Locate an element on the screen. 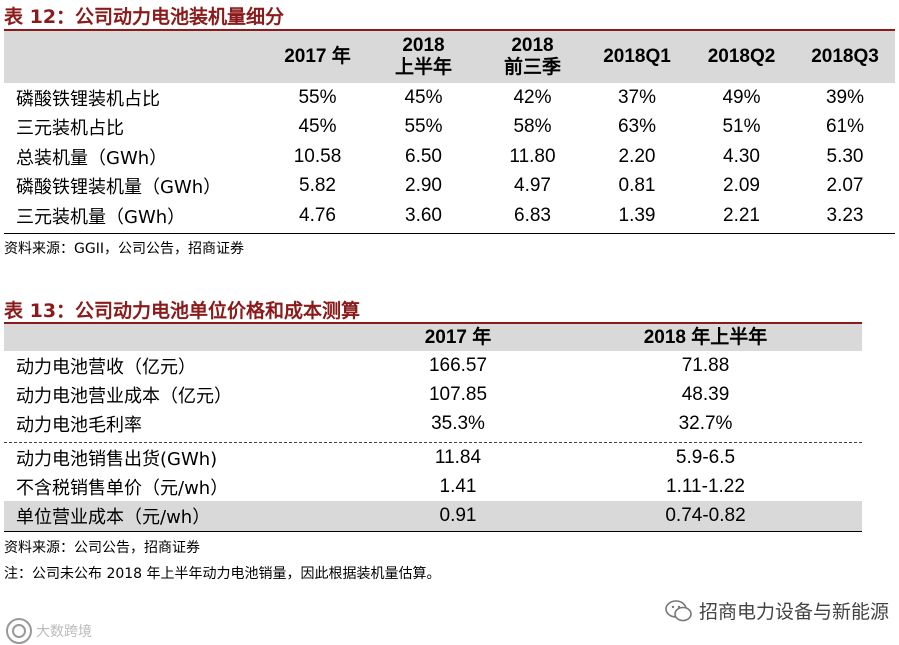  watermark-left: 大数跨境 is located at coordinates (49, 631).